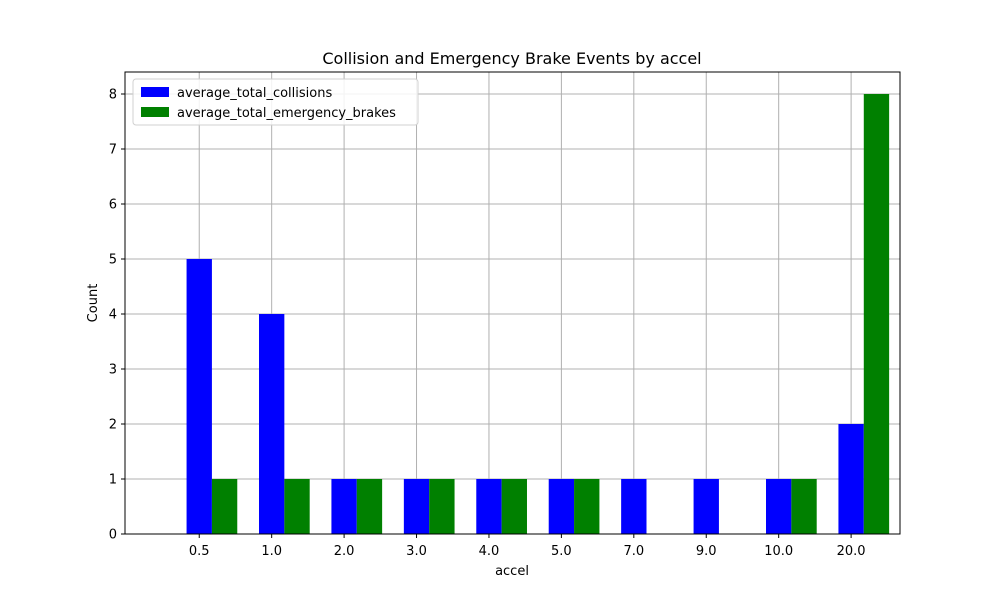 The height and width of the screenshot is (600, 1000). Describe the element at coordinates (851, 551) in the screenshot. I see `x-tick-label: 20.0` at that location.